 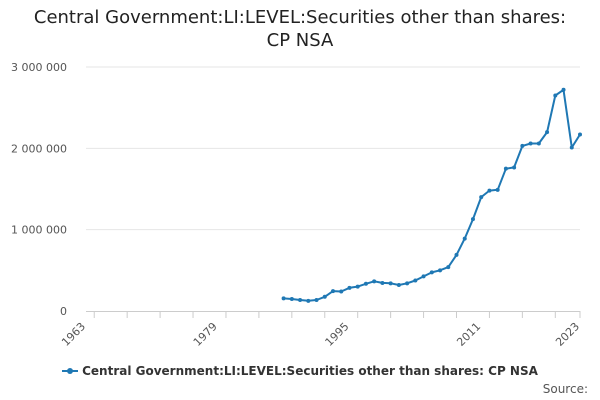 What do you see at coordinates (39, 148) in the screenshot?
I see `y-tick-label: 2 000 000` at bounding box center [39, 148].